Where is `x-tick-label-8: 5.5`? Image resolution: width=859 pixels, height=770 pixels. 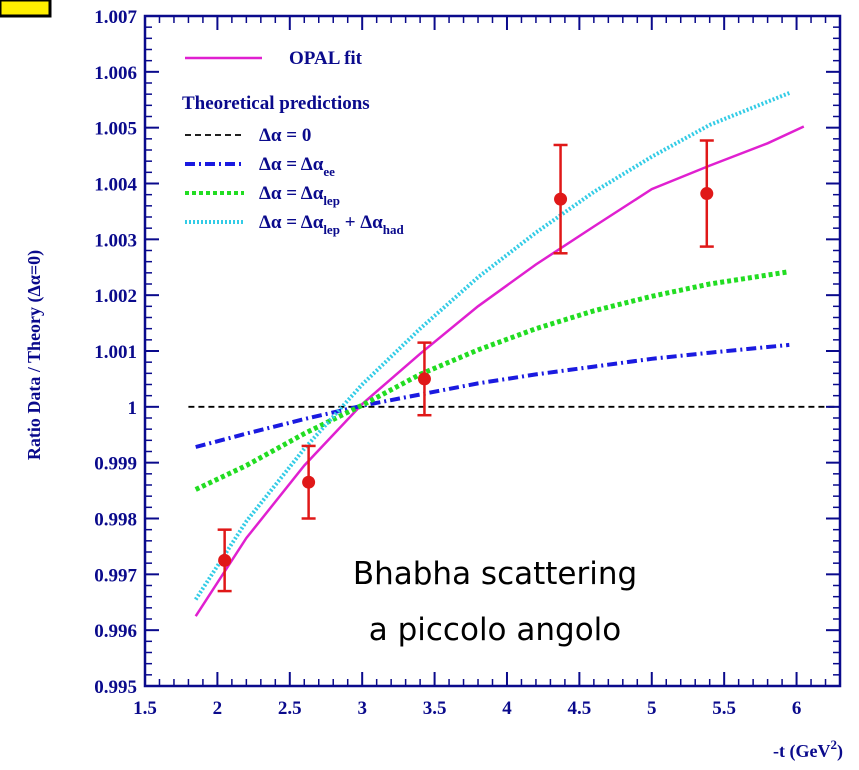 x-tick-label-8: 5.5 is located at coordinates (724, 708).